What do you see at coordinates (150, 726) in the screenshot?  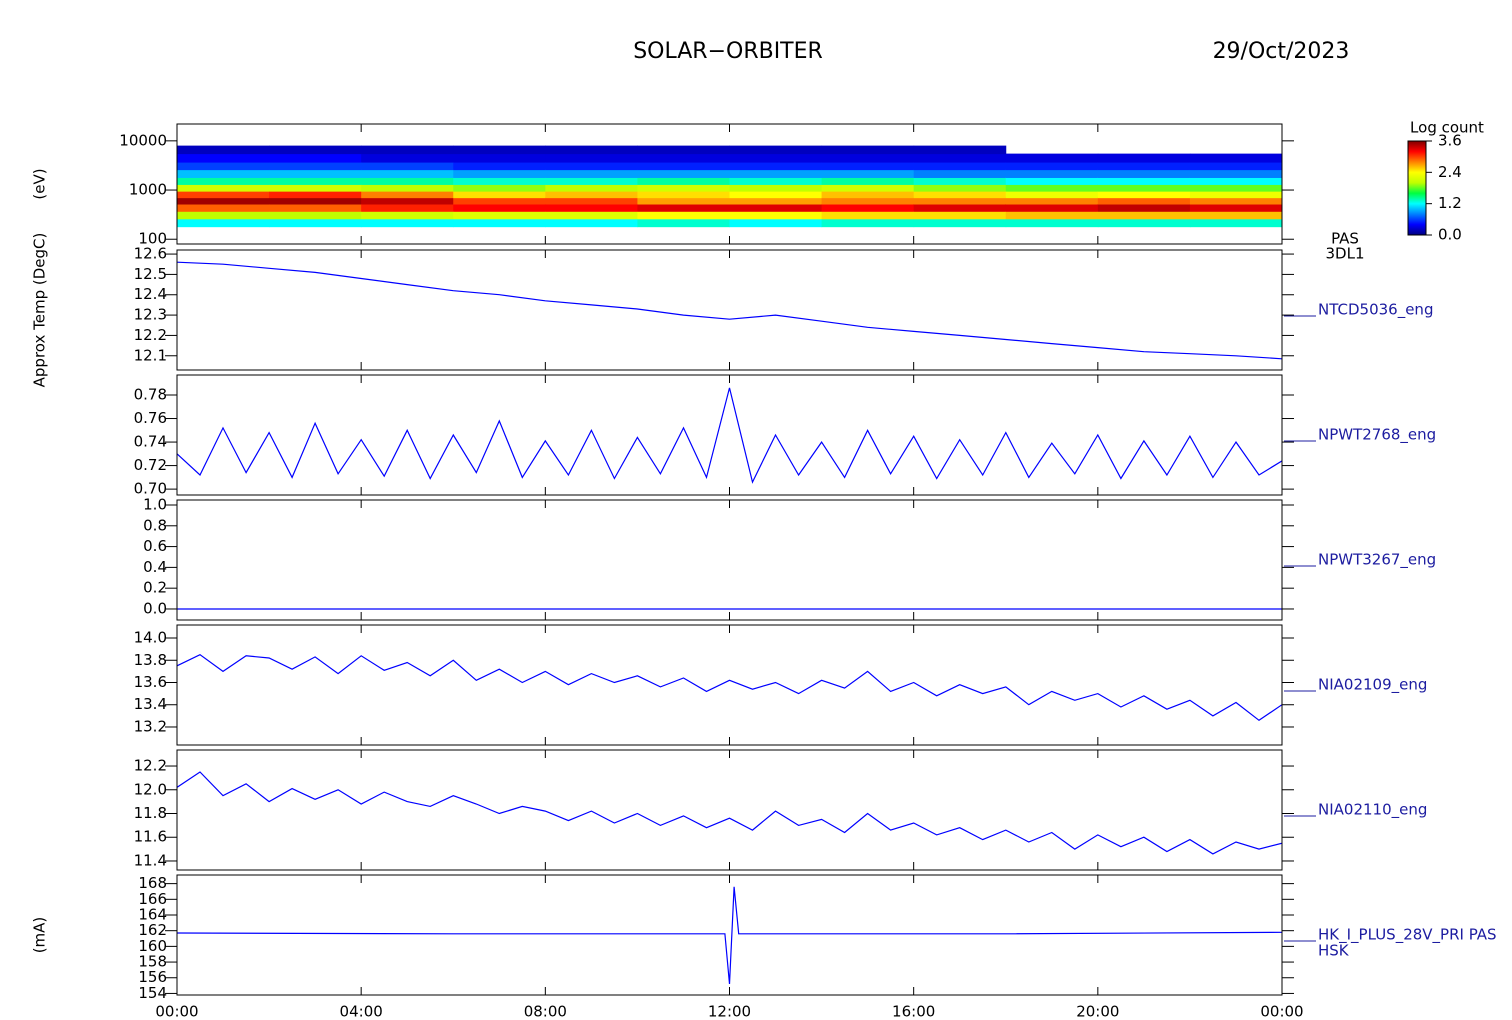 I see `y-tick-label: 13.2` at bounding box center [150, 726].